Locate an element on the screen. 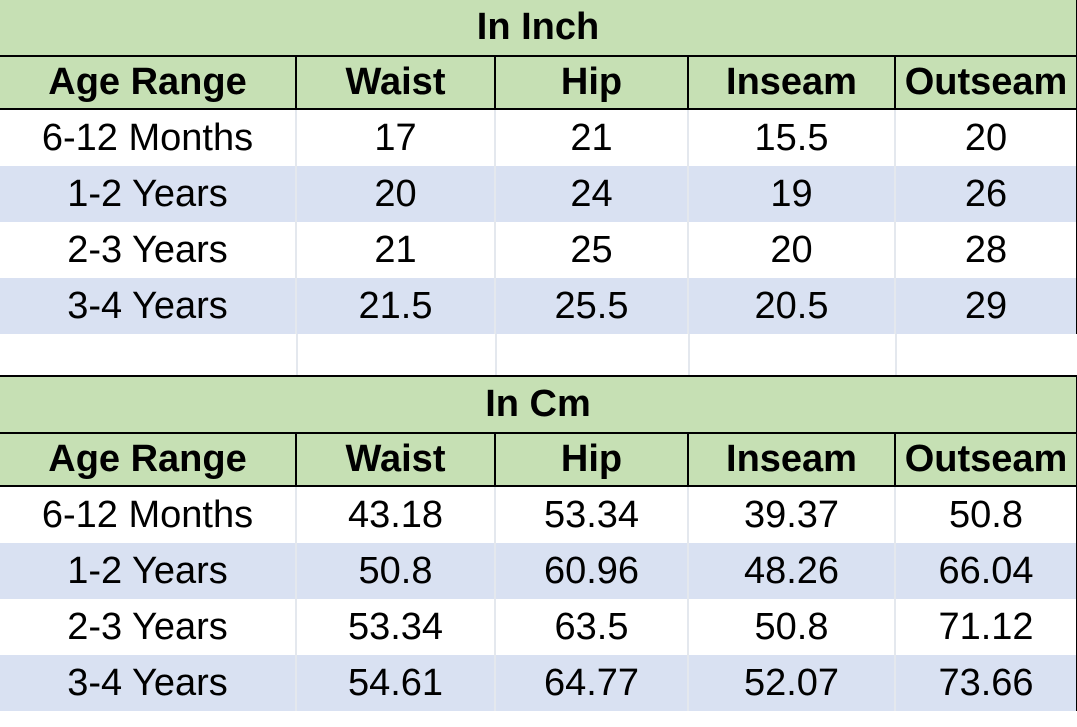 This screenshot has height=727, width=1077. cm-col-header-outseam: Outseam is located at coordinates (985, 460).